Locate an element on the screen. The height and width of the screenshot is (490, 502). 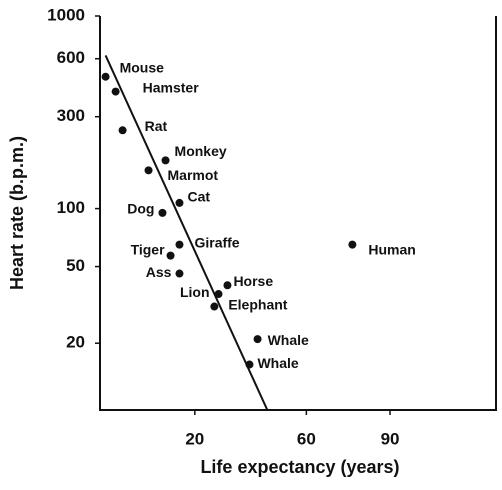
y-tick-label: 300 is located at coordinates (71, 115).